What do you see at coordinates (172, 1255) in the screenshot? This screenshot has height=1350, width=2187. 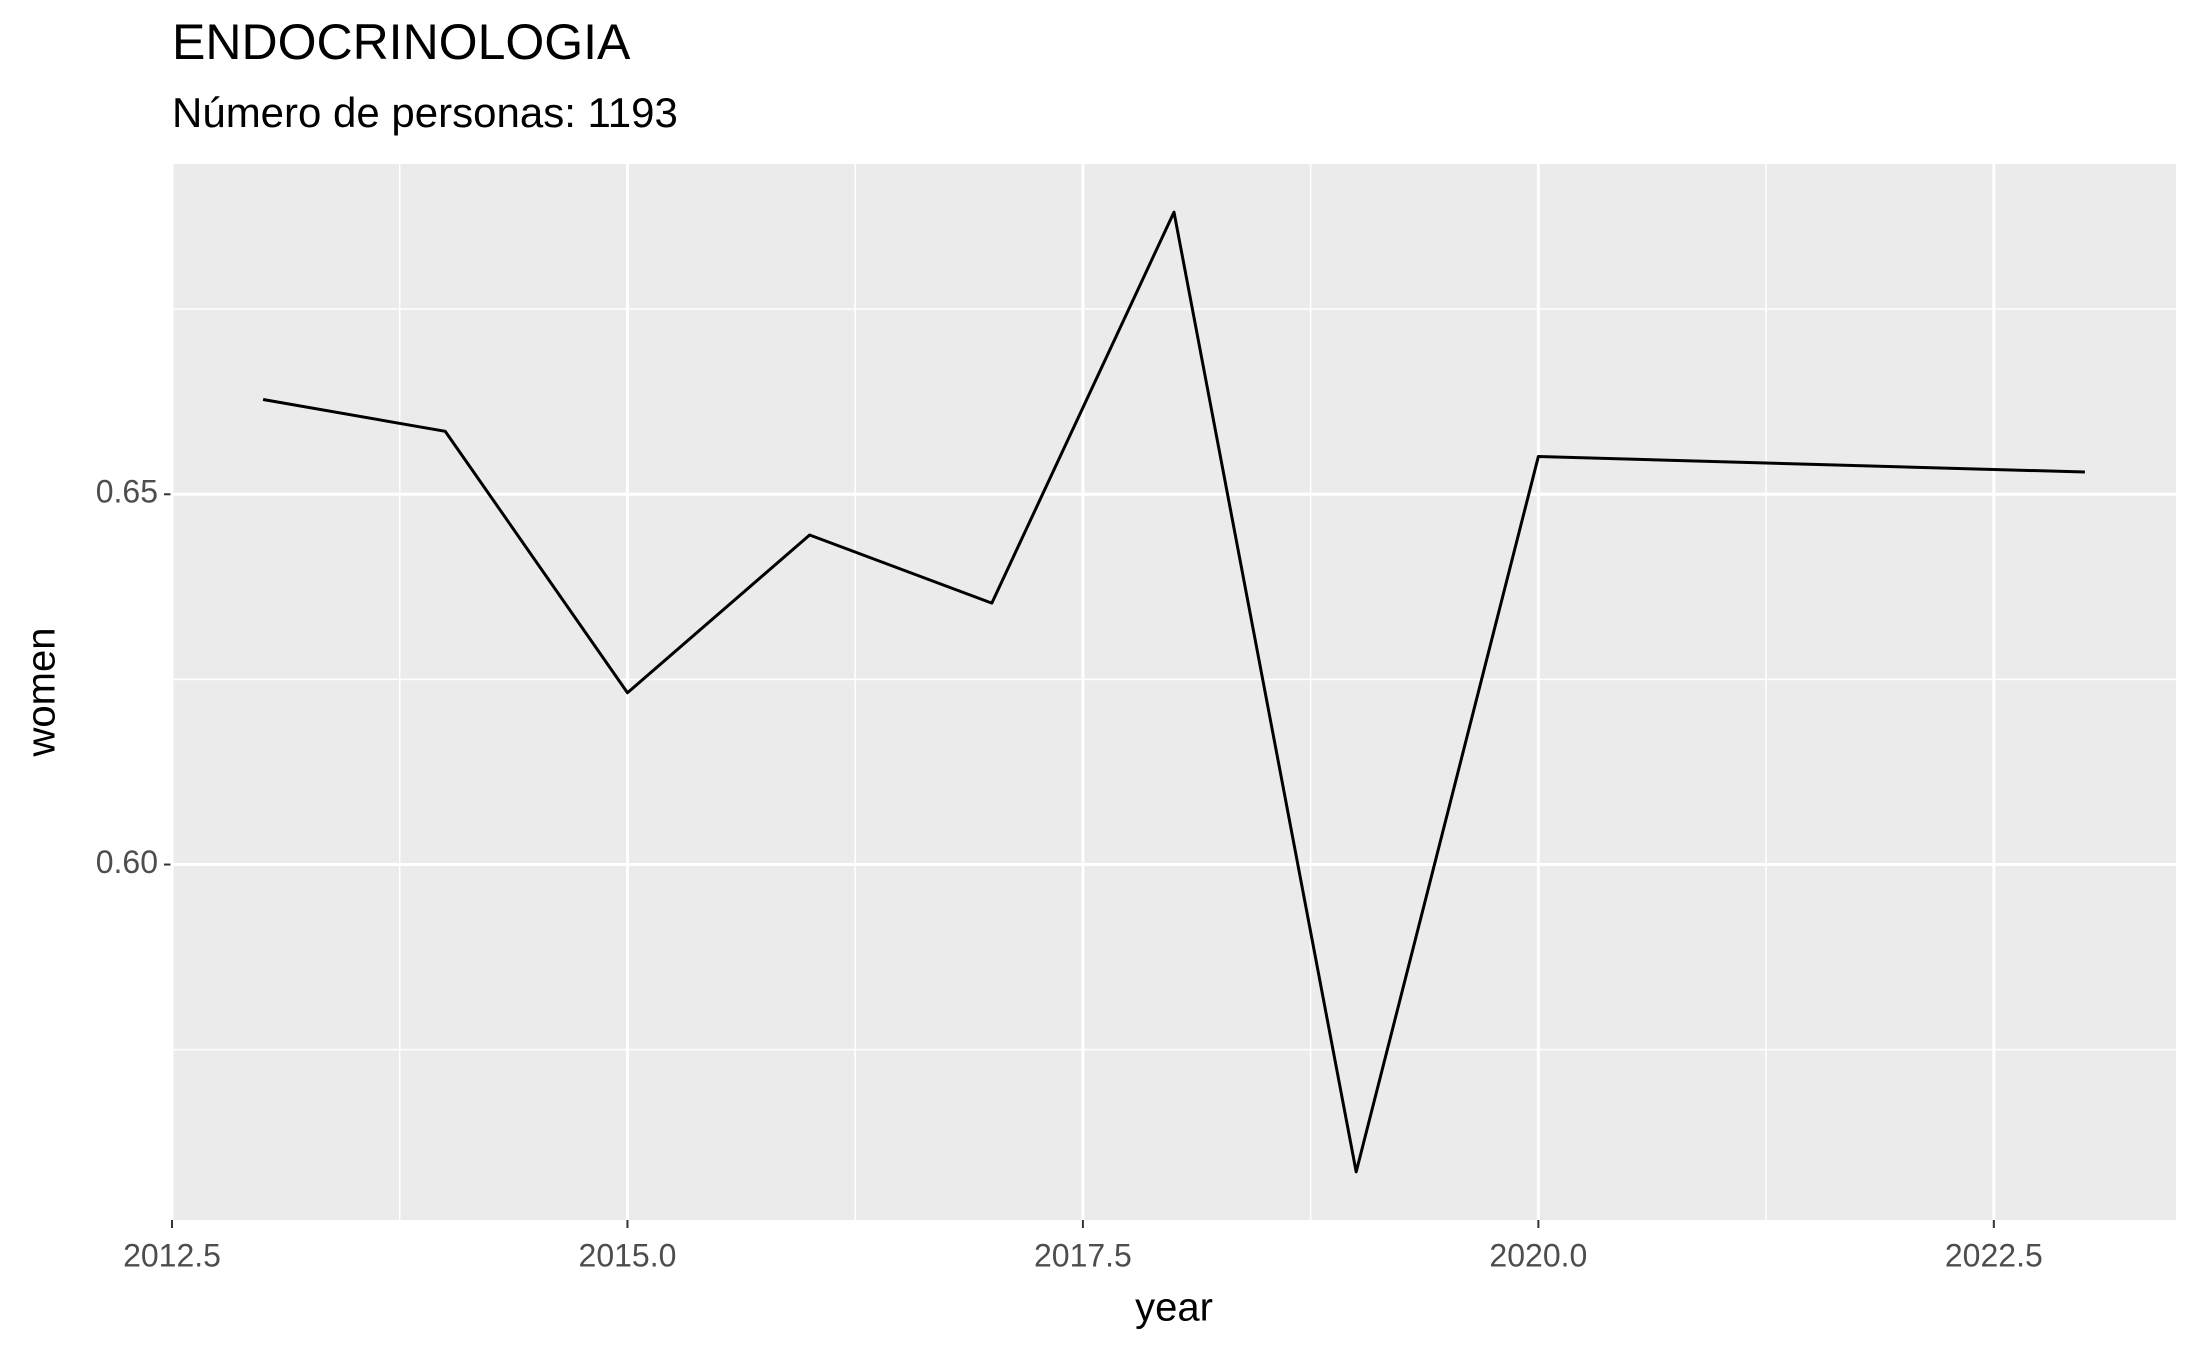 I see `x-tick-label: 2012.5` at bounding box center [172, 1255].